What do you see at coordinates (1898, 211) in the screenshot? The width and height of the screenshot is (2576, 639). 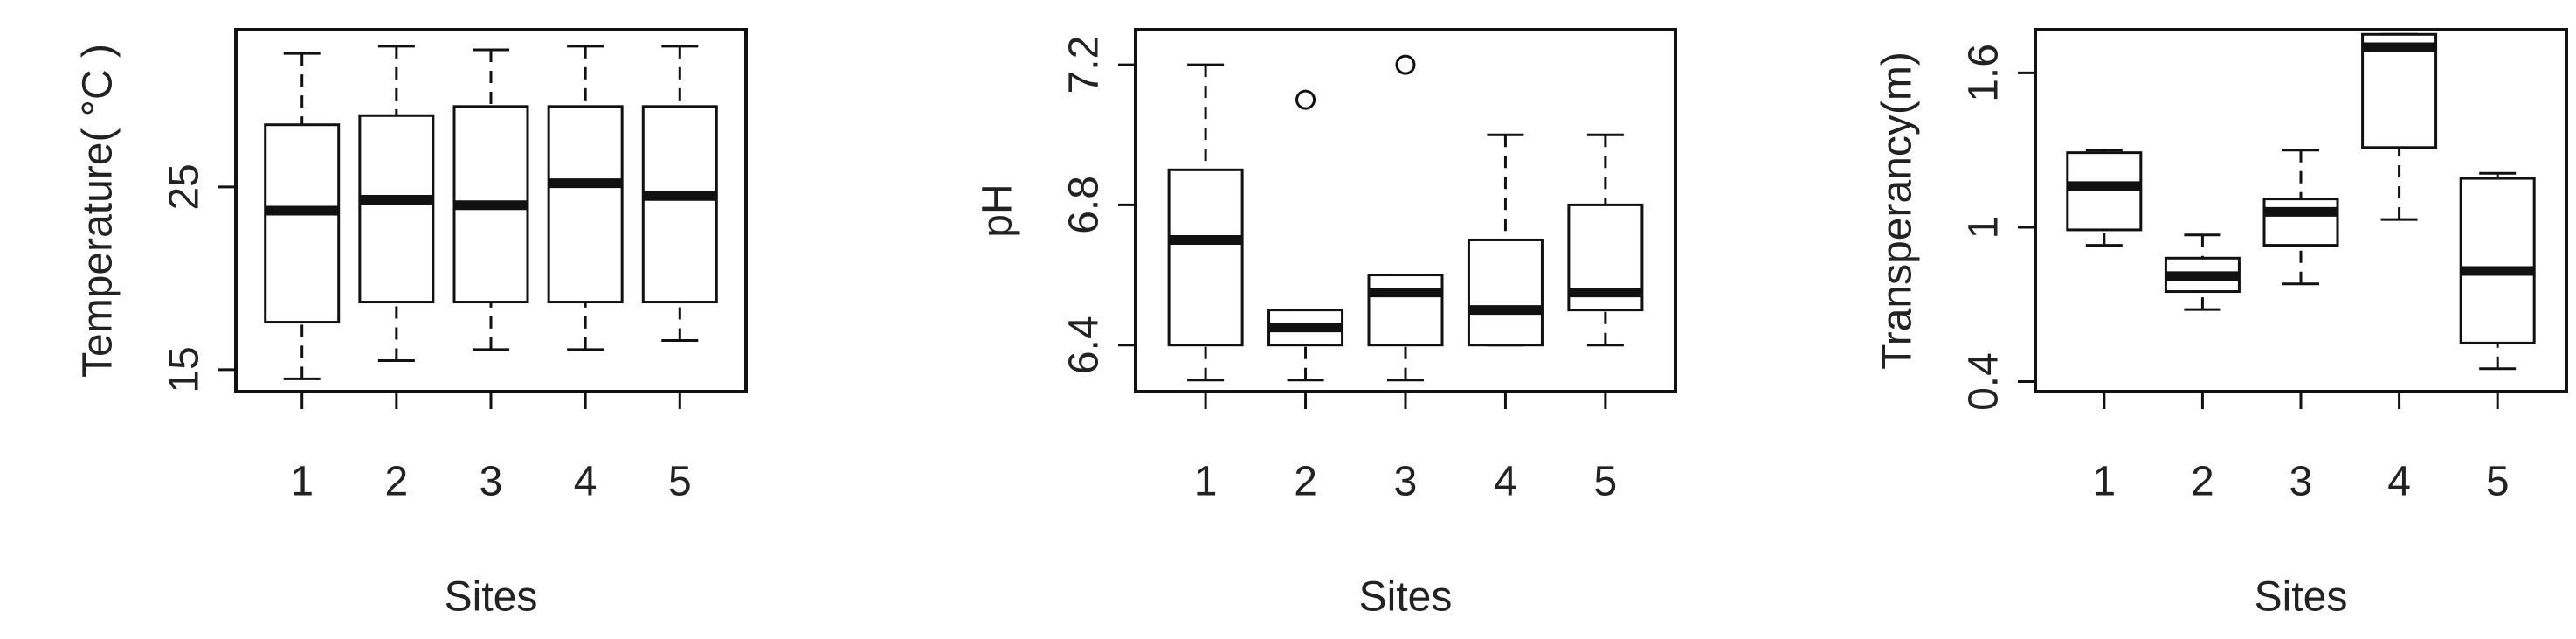 I see `y-axis-label: Transperancy(m)` at bounding box center [1898, 211].